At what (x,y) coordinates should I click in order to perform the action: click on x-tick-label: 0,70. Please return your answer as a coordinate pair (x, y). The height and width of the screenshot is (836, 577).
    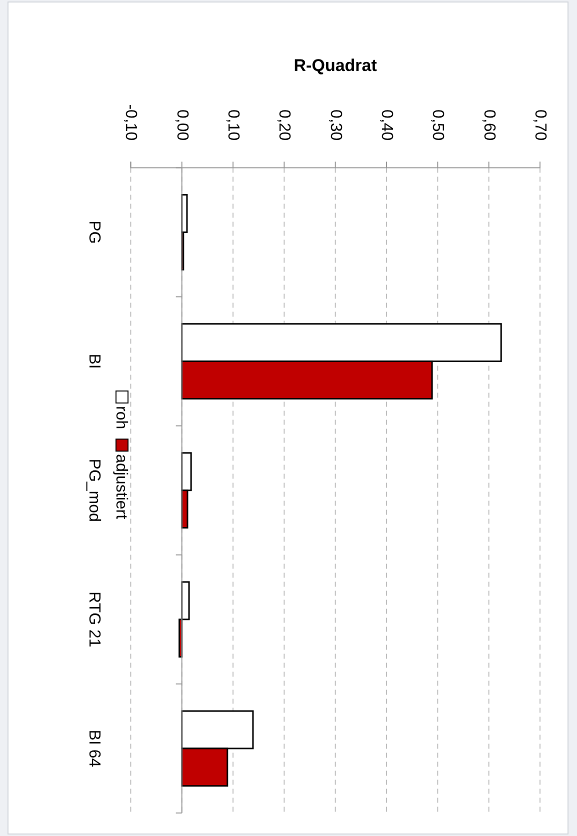
    Looking at the image, I should click on (540, 125).